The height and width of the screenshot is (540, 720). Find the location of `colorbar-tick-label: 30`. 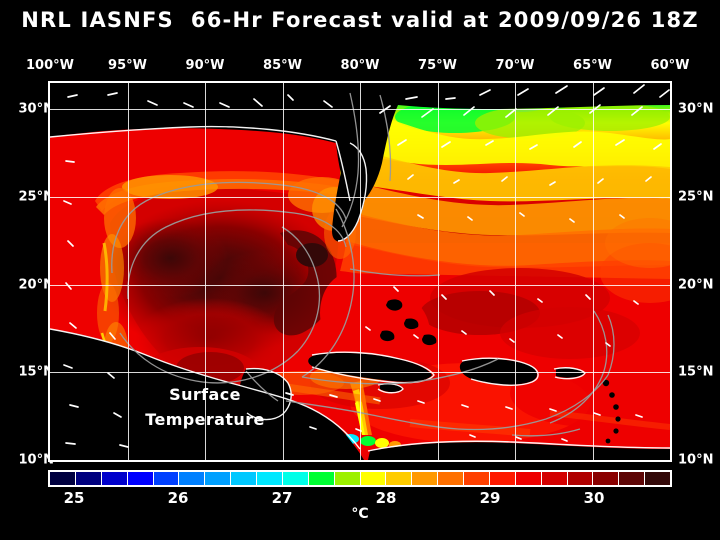

colorbar-tick-label: 30 is located at coordinates (594, 498).